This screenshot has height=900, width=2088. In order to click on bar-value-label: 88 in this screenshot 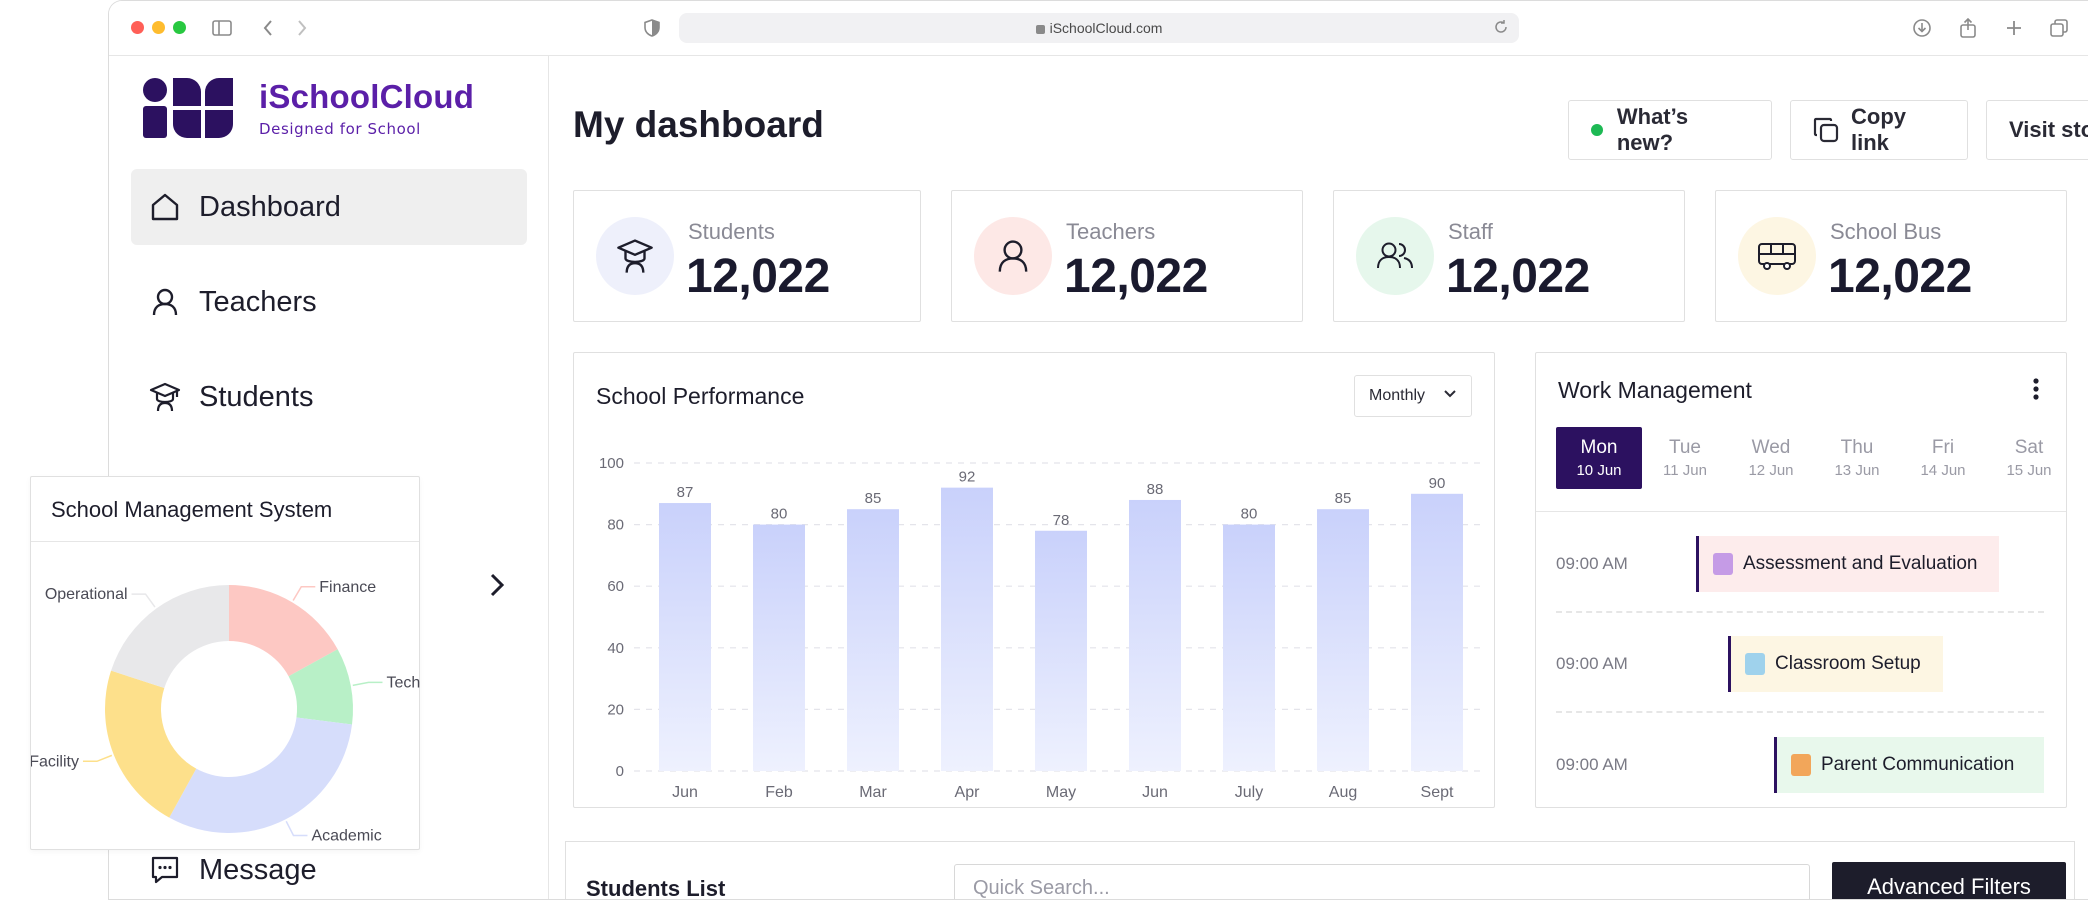, I will do `click(1155, 489)`.